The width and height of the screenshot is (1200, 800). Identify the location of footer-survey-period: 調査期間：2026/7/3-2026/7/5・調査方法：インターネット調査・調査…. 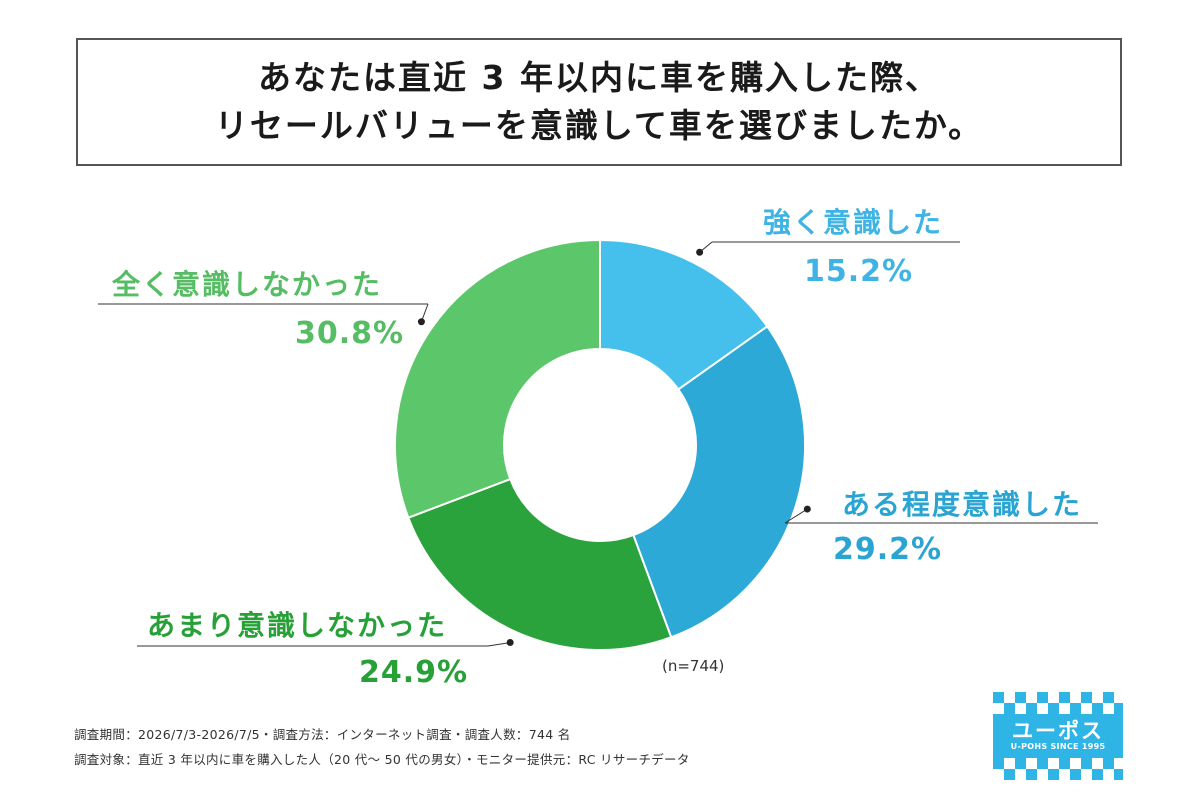
(322, 734).